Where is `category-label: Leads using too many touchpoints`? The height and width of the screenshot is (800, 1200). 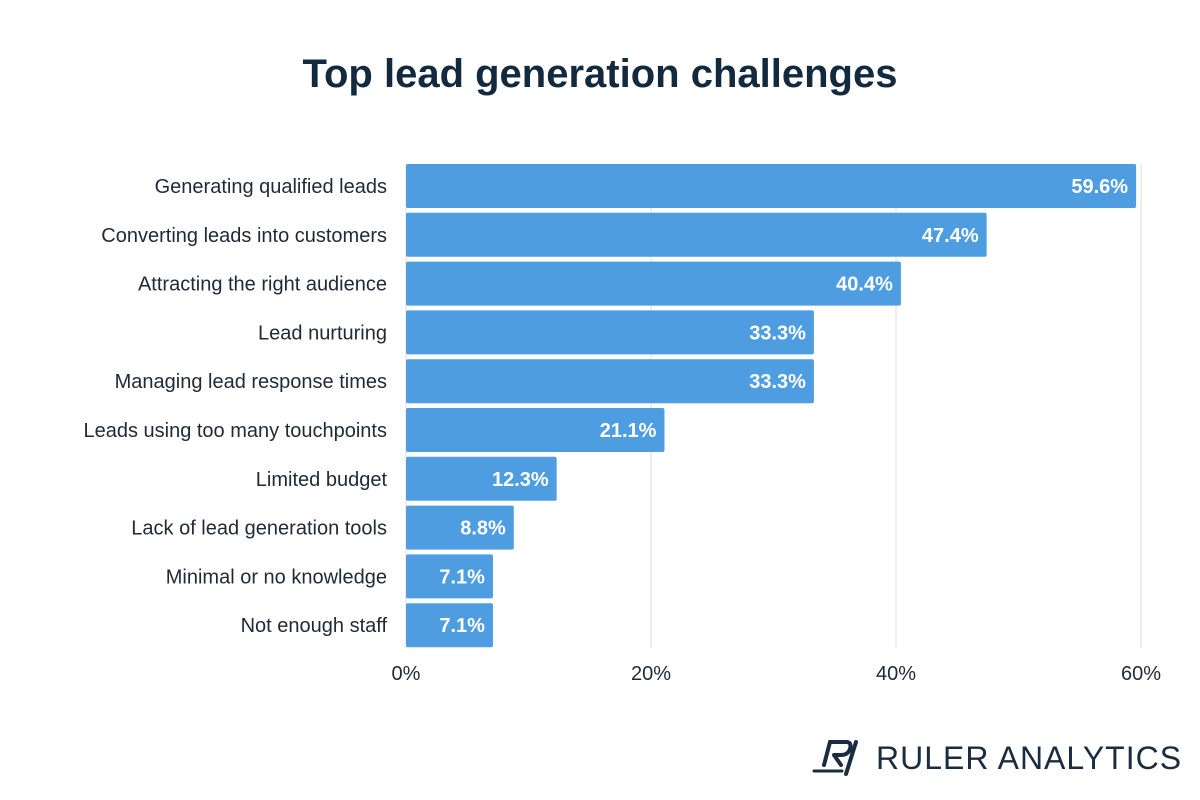
category-label: Leads using too many touchpoints is located at coordinates (235, 431).